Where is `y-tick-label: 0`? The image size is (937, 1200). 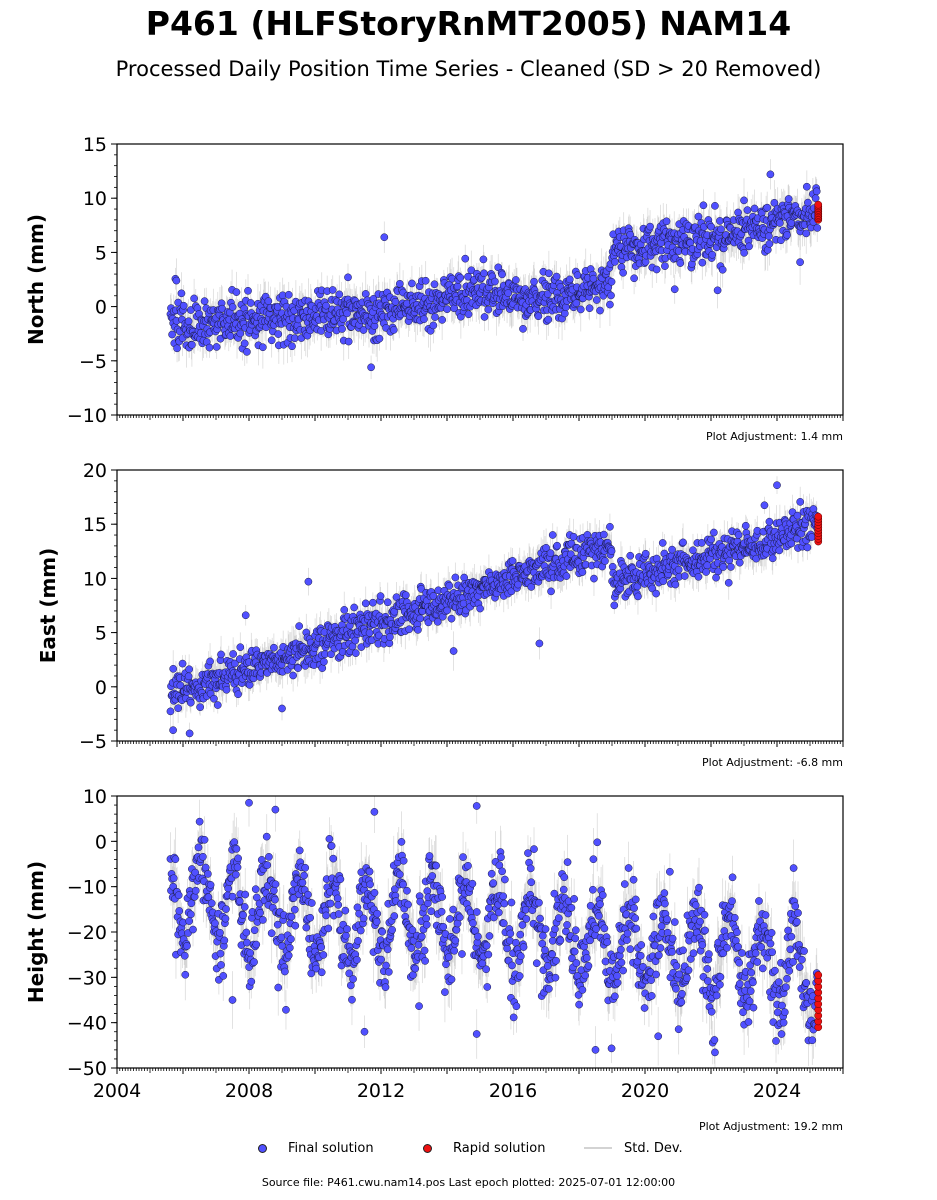
y-tick-label: 0 is located at coordinates (101, 308).